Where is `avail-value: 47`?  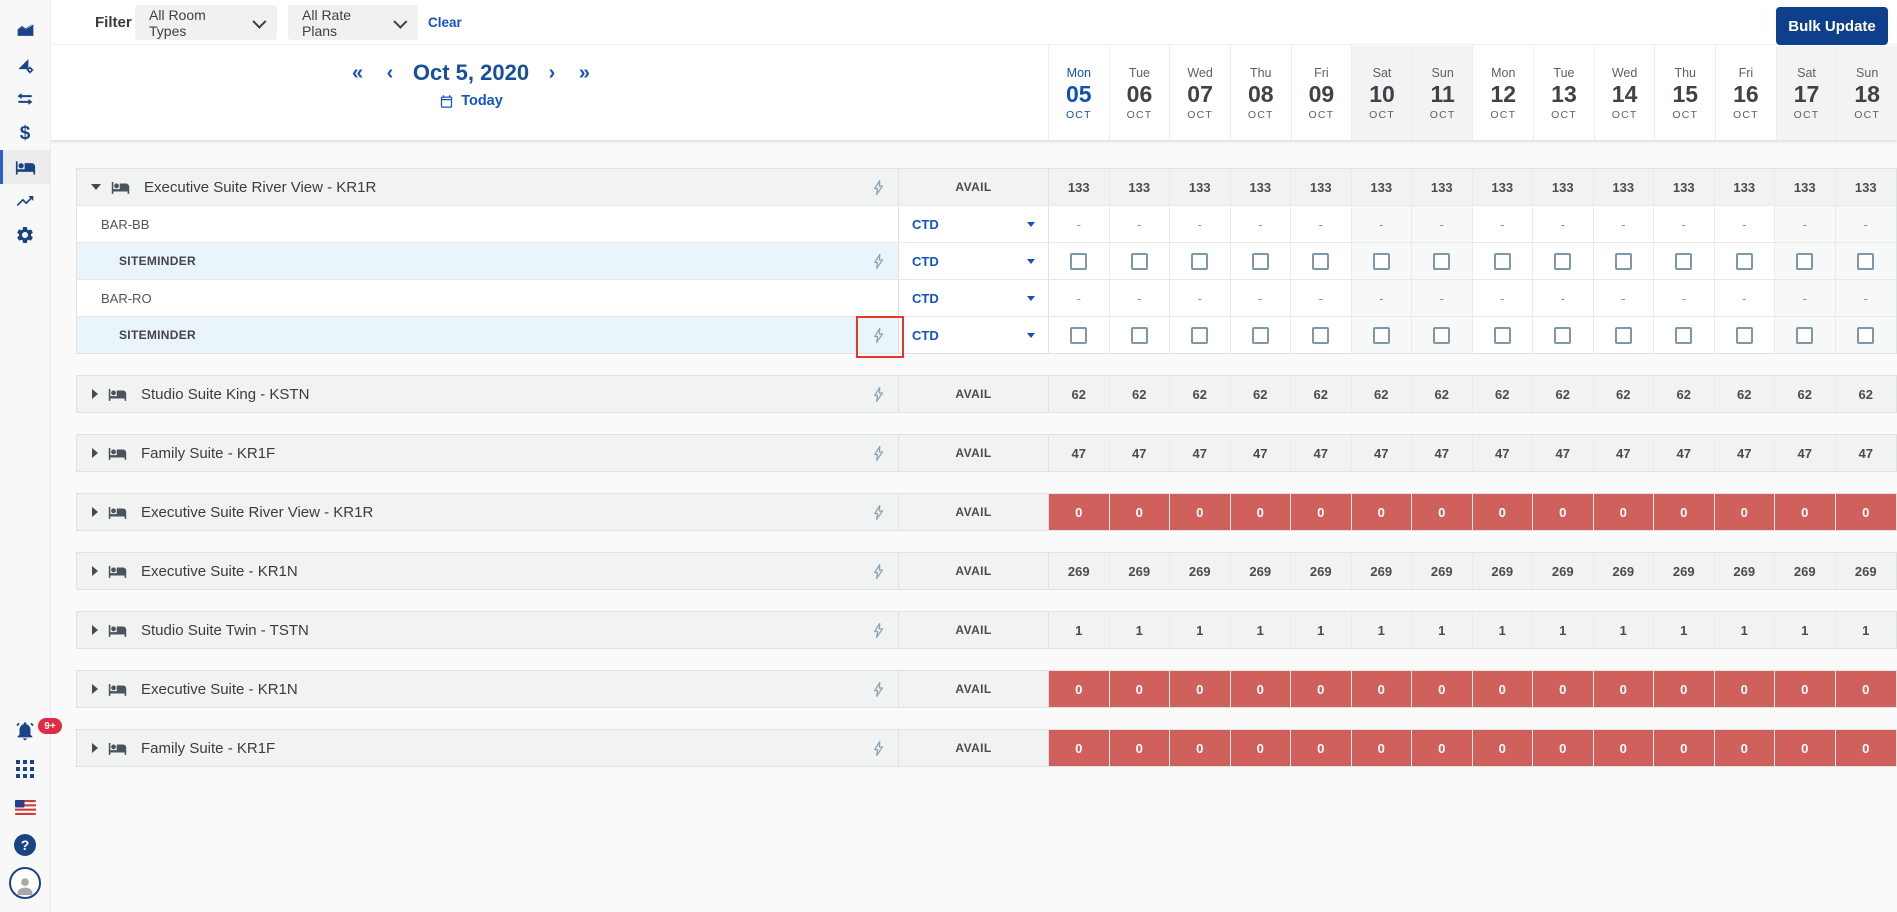
avail-value: 47 is located at coordinates (1745, 453).